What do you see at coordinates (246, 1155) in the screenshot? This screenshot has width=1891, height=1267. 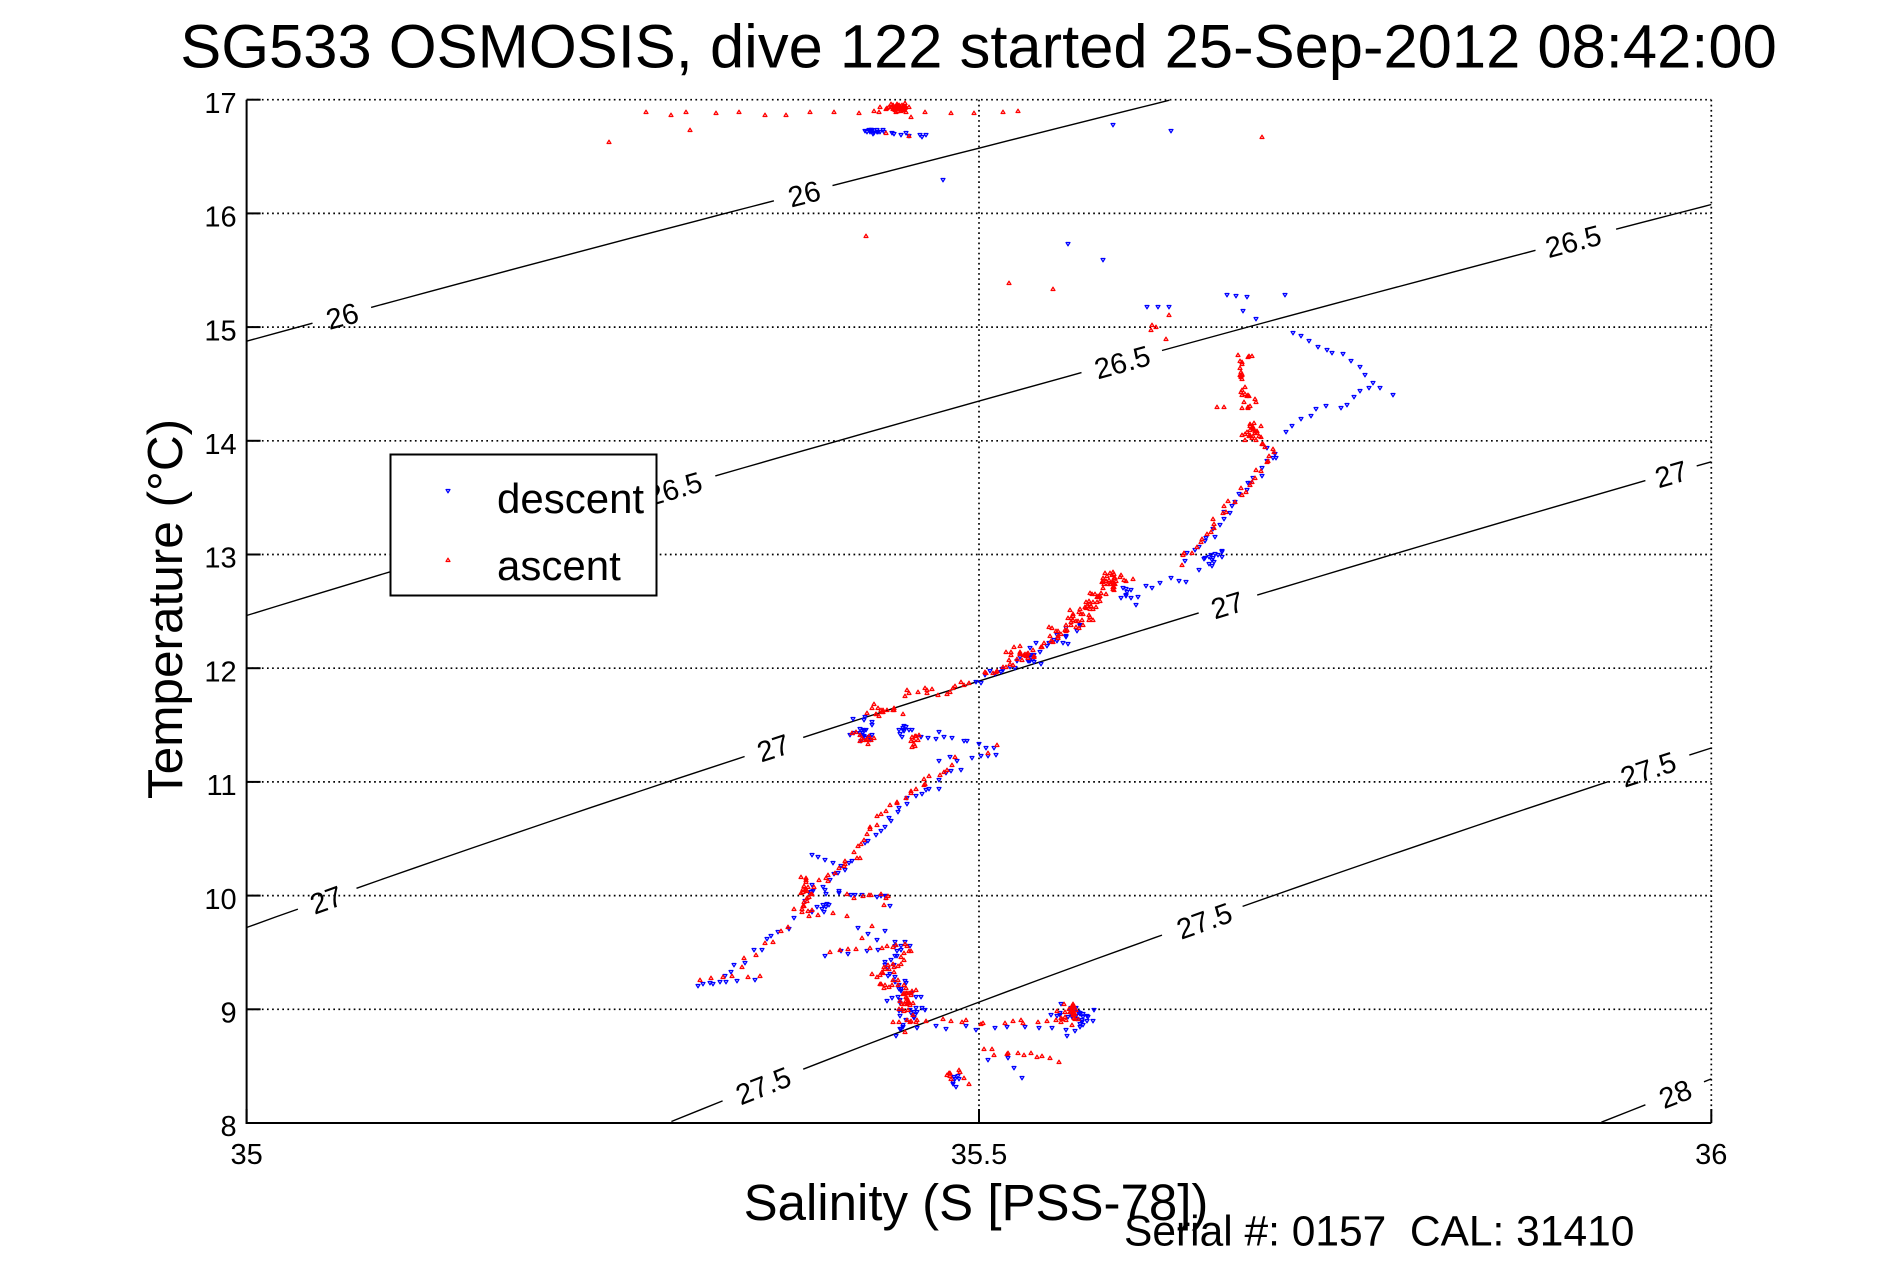 I see `svg-text: 35` at bounding box center [246, 1155].